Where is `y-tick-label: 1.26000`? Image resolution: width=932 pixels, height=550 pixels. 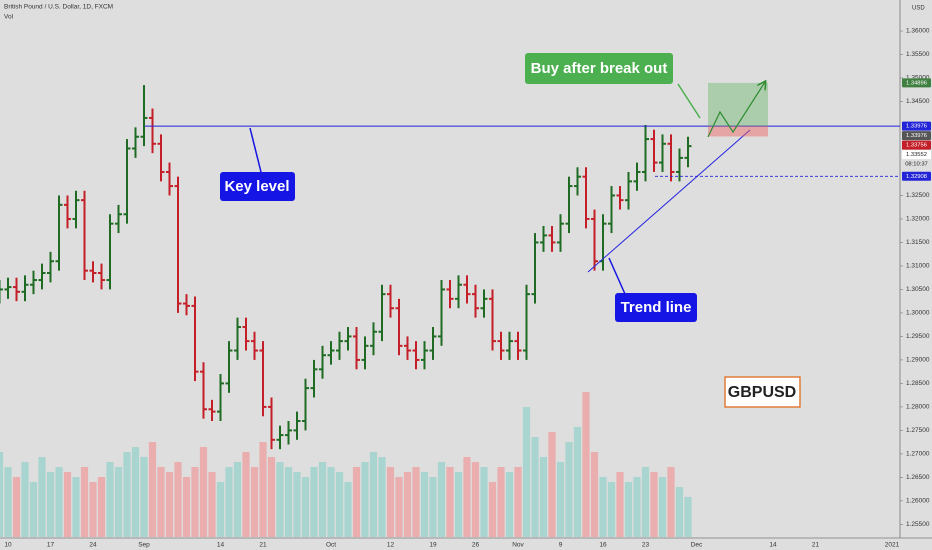 y-tick-label: 1.26000 is located at coordinates (918, 501).